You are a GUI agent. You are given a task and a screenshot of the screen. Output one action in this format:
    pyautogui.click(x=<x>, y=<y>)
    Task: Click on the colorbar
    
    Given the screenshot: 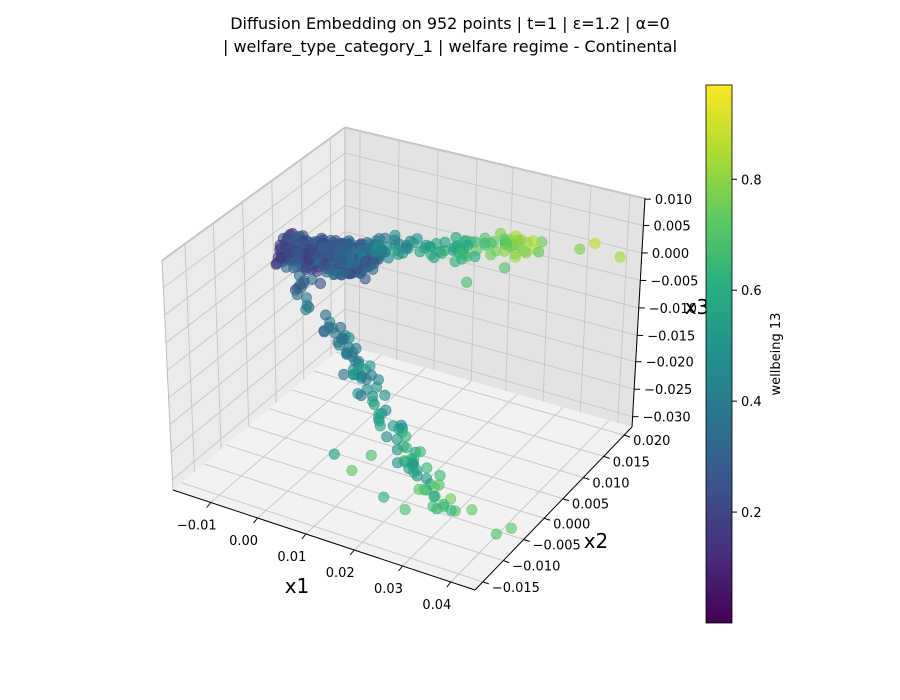 What is the action you would take?
    pyautogui.click(x=719, y=354)
    